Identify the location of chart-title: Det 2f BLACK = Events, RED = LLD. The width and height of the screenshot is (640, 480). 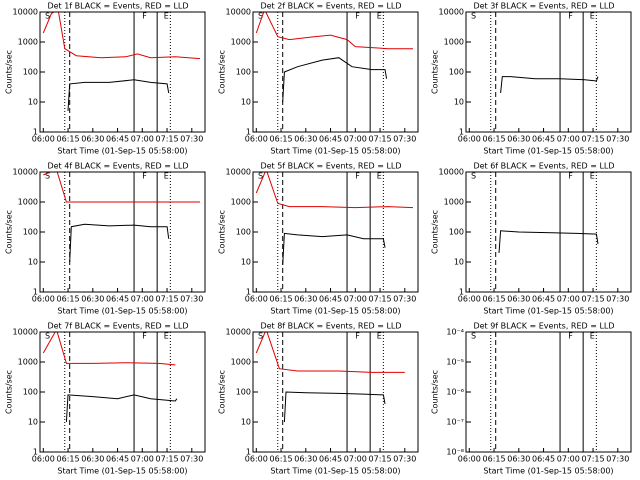
(330, 6).